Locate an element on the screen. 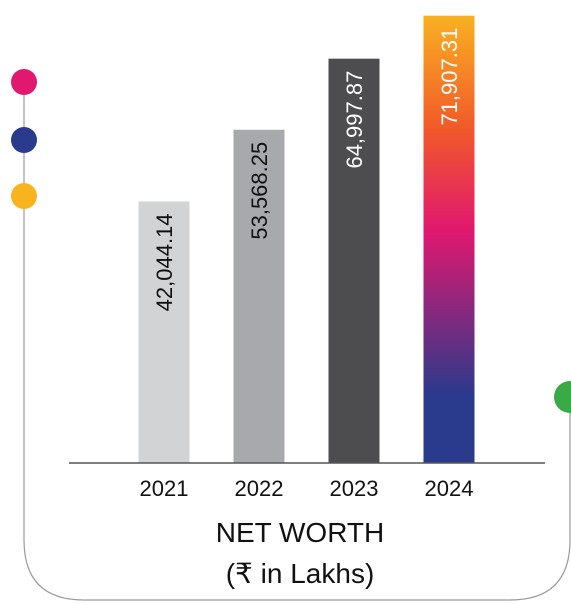 This screenshot has width=571, height=604. x-tick-label-2022: 2022 is located at coordinates (259, 488).